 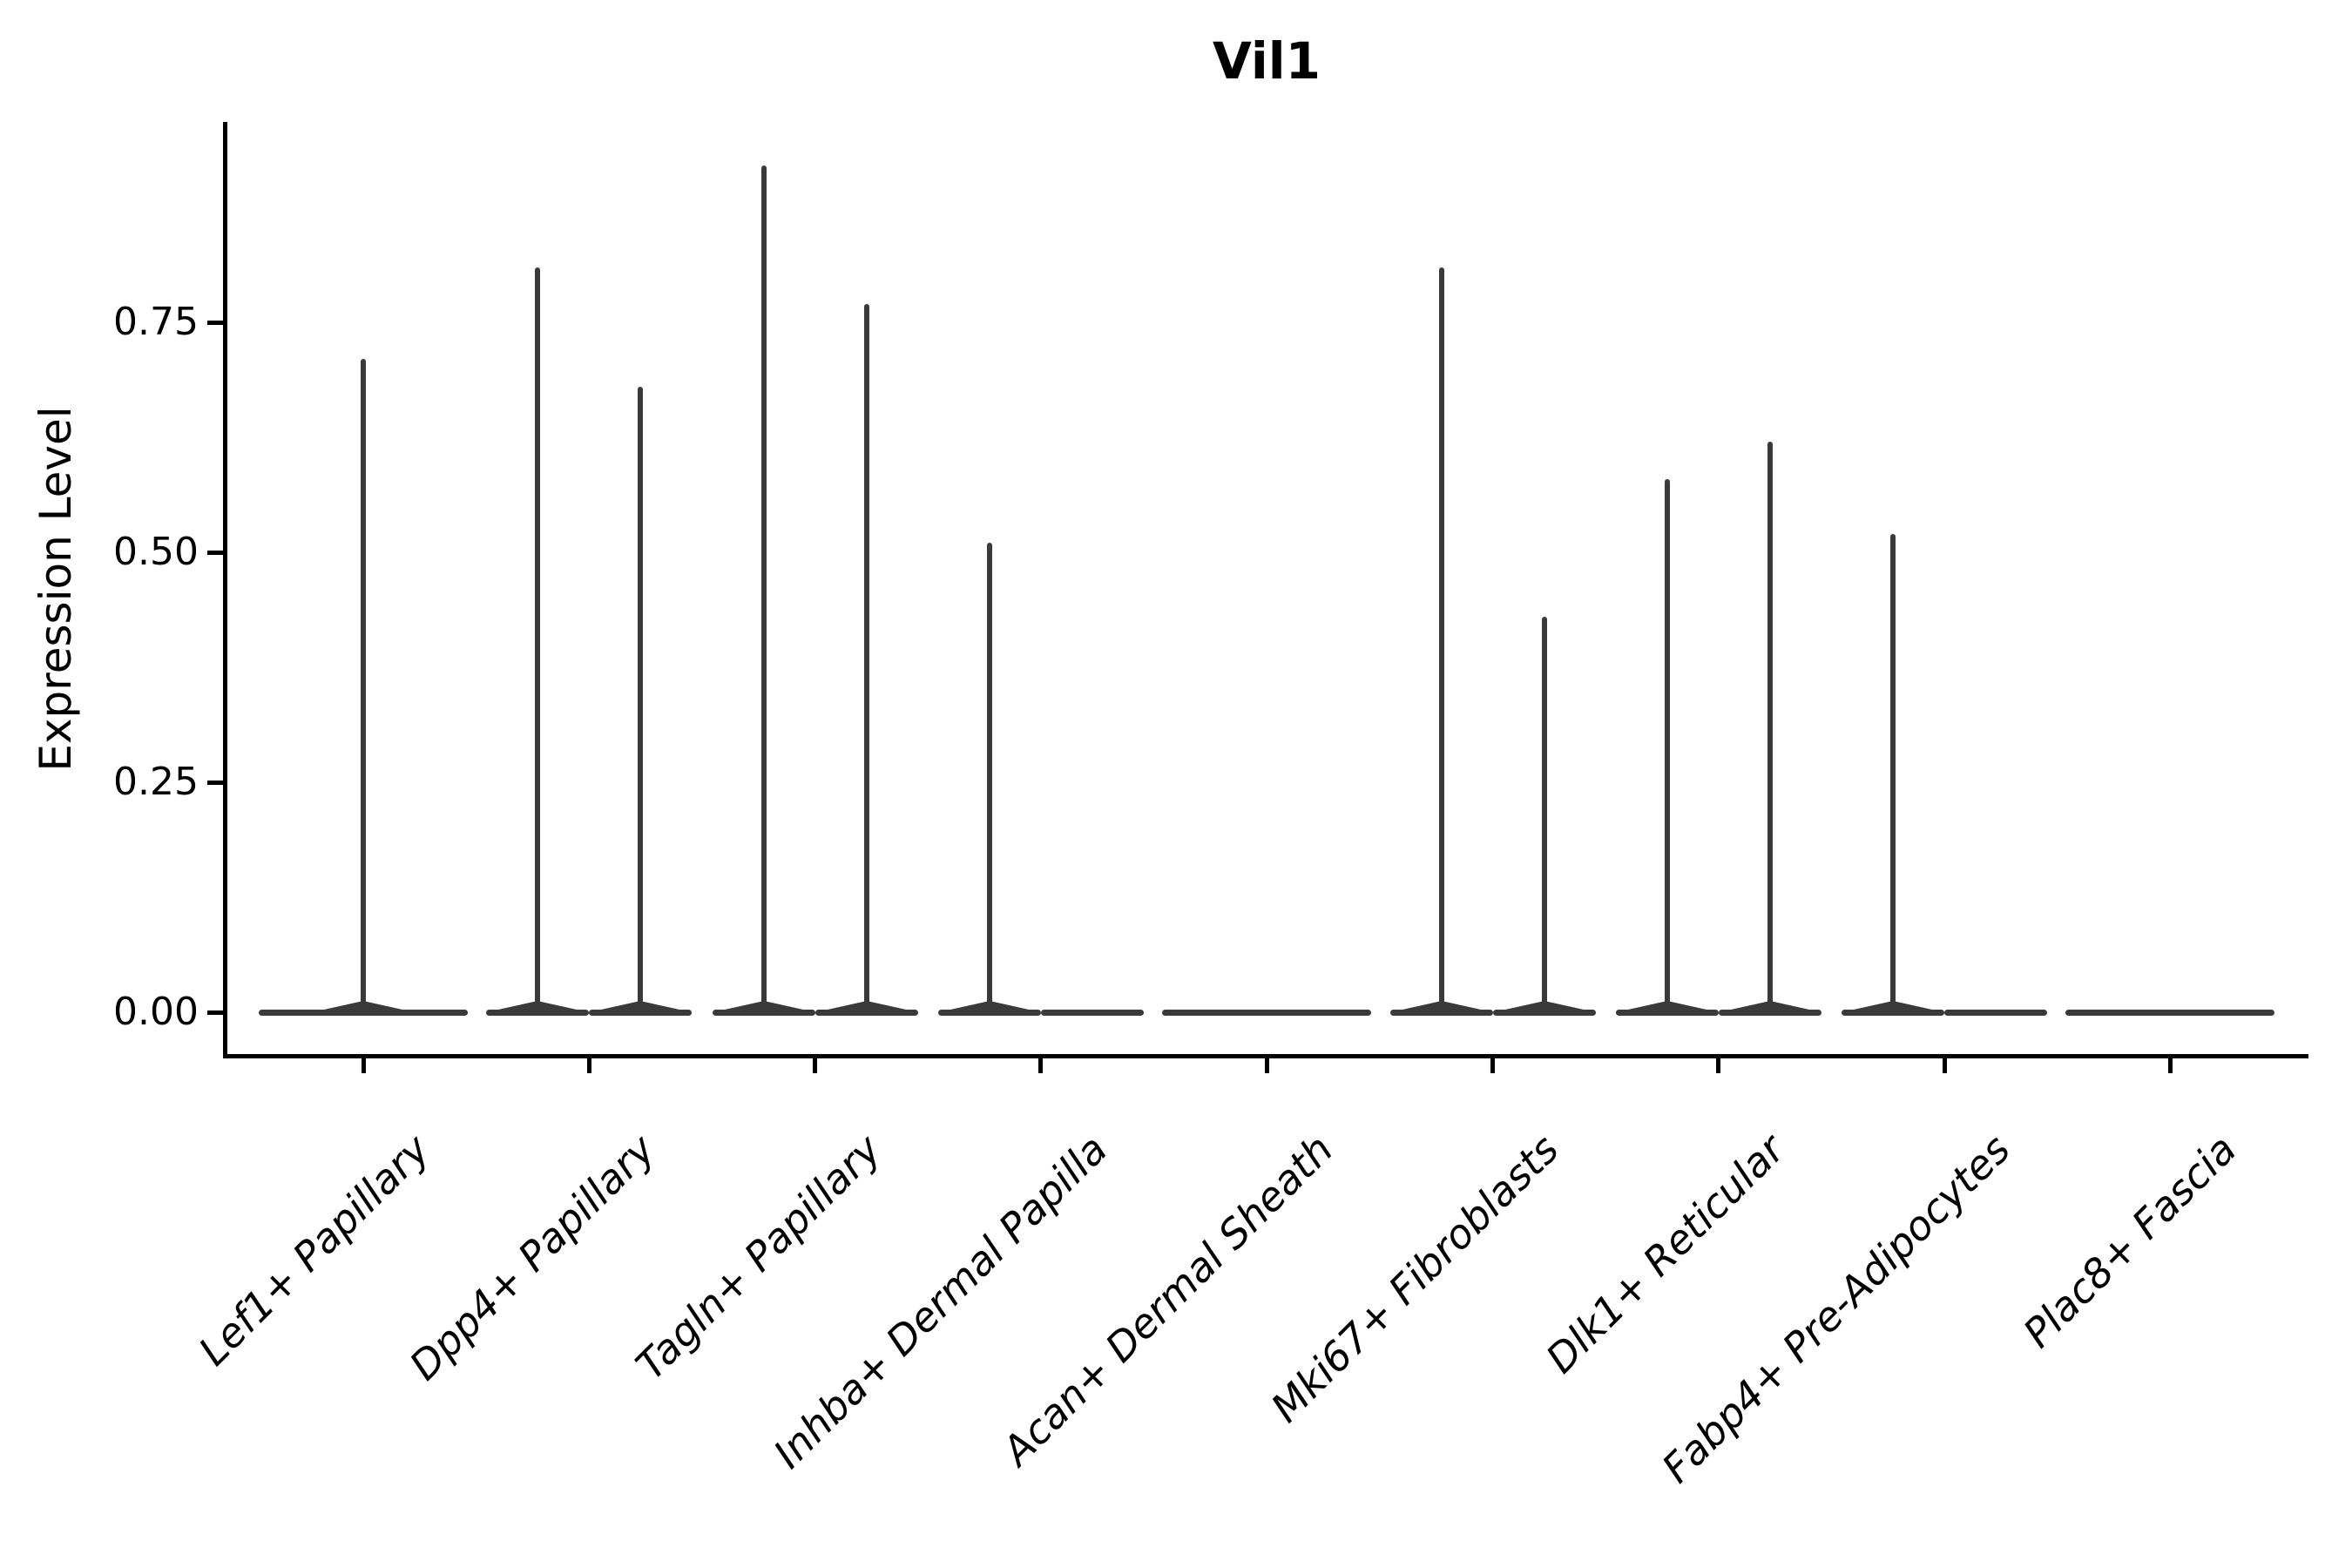 I want to click on y-tick-label: 0.25, so click(x=156, y=782).